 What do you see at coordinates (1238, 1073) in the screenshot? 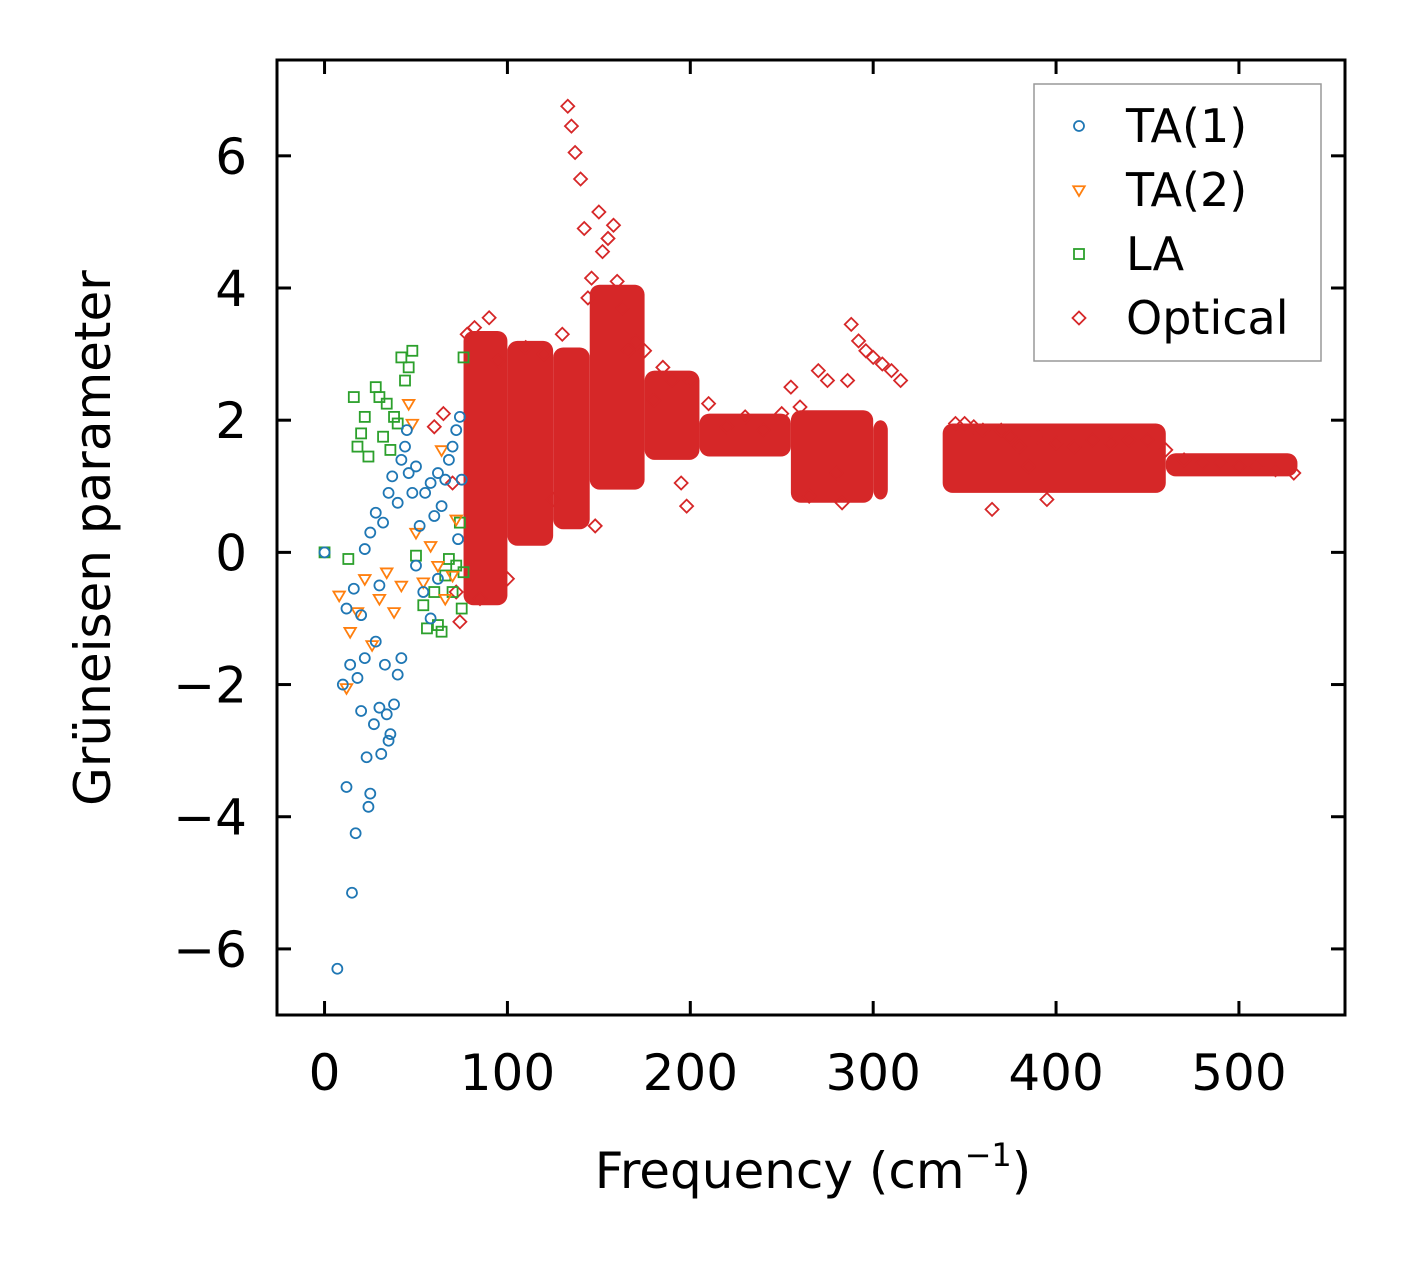
I see `x-tick-label-500: 500` at bounding box center [1238, 1073].